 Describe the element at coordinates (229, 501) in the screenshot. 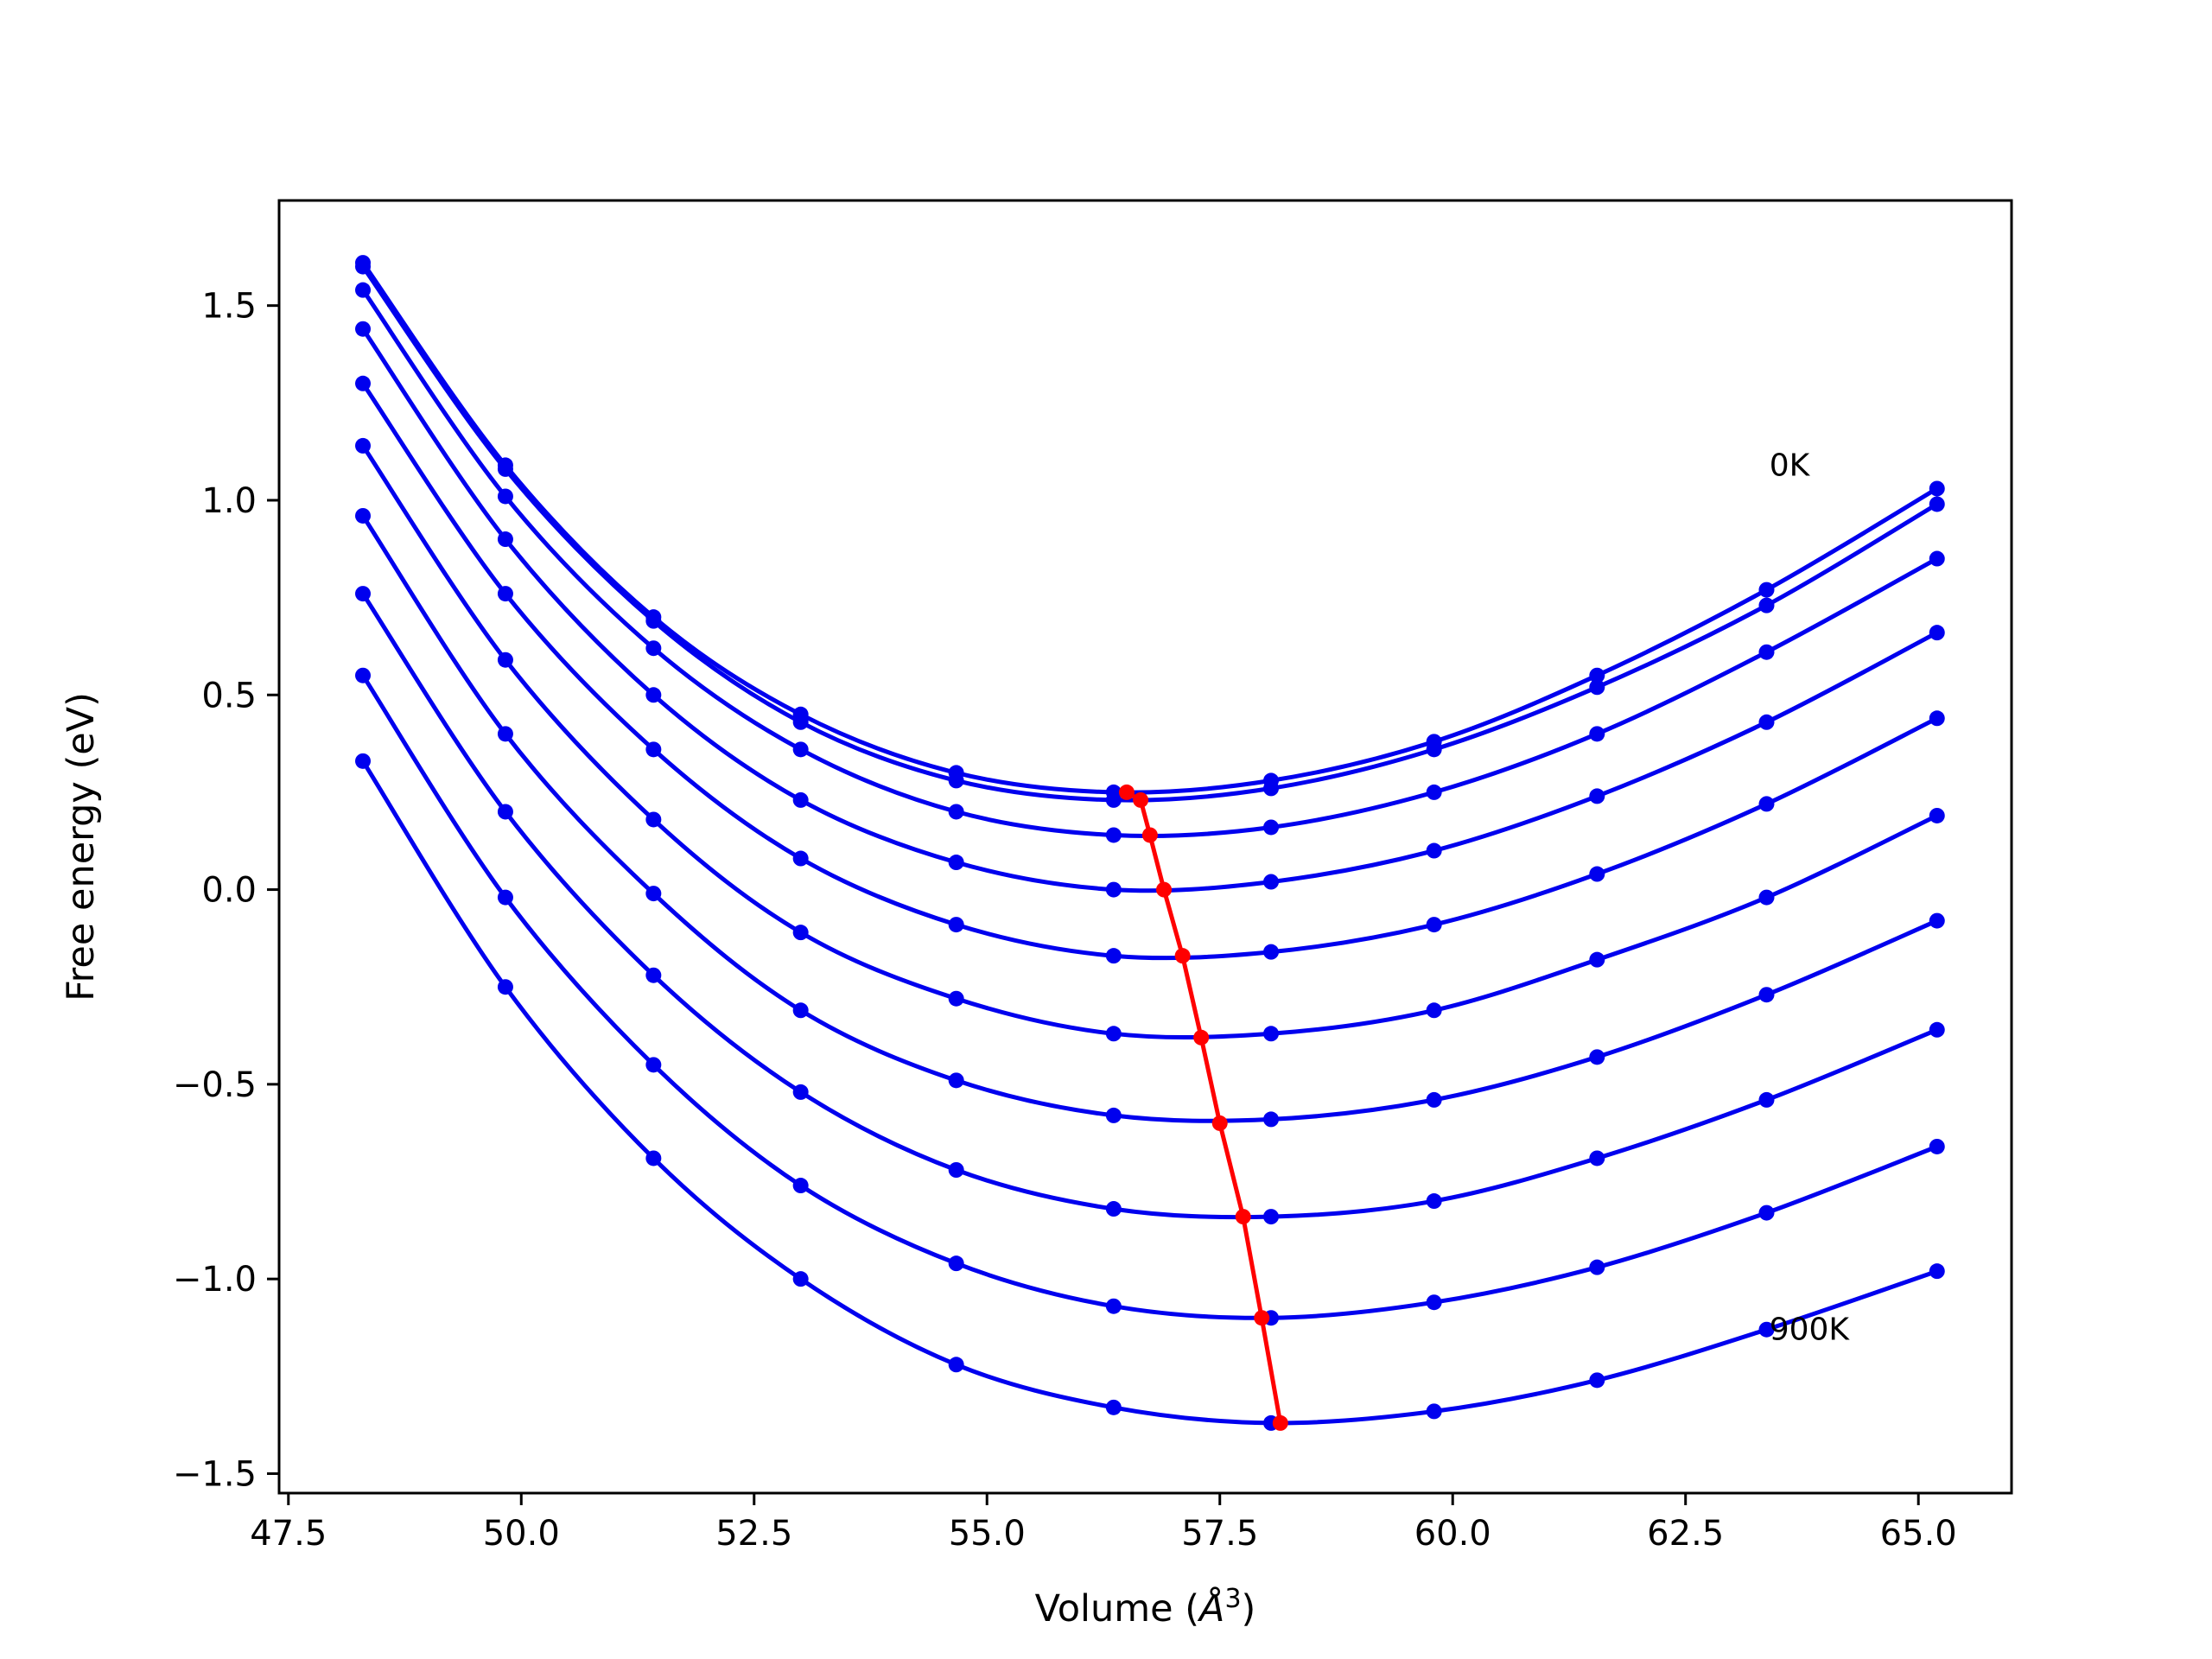

I see `y-tick-label: 1.0` at that location.